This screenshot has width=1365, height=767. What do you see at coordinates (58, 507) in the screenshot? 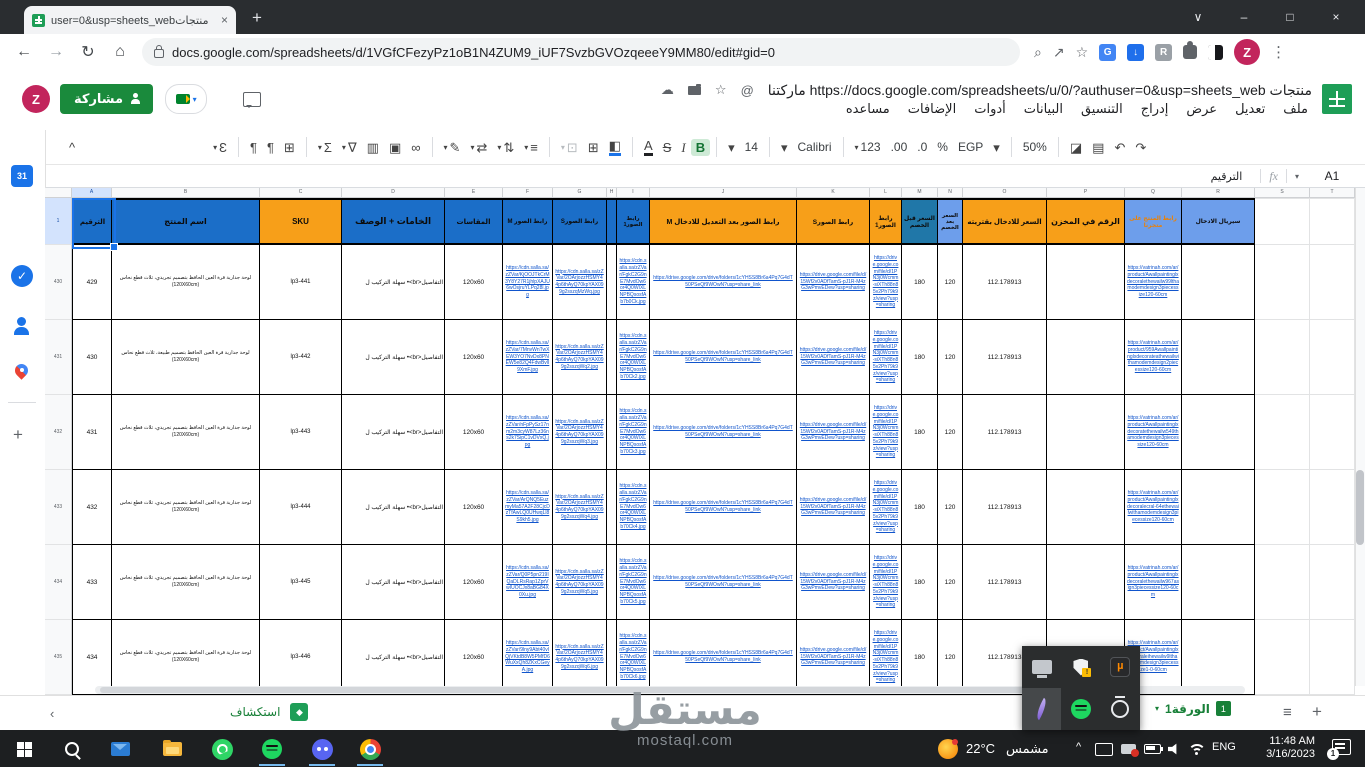
I see `row-header-433: 433` at bounding box center [58, 507].